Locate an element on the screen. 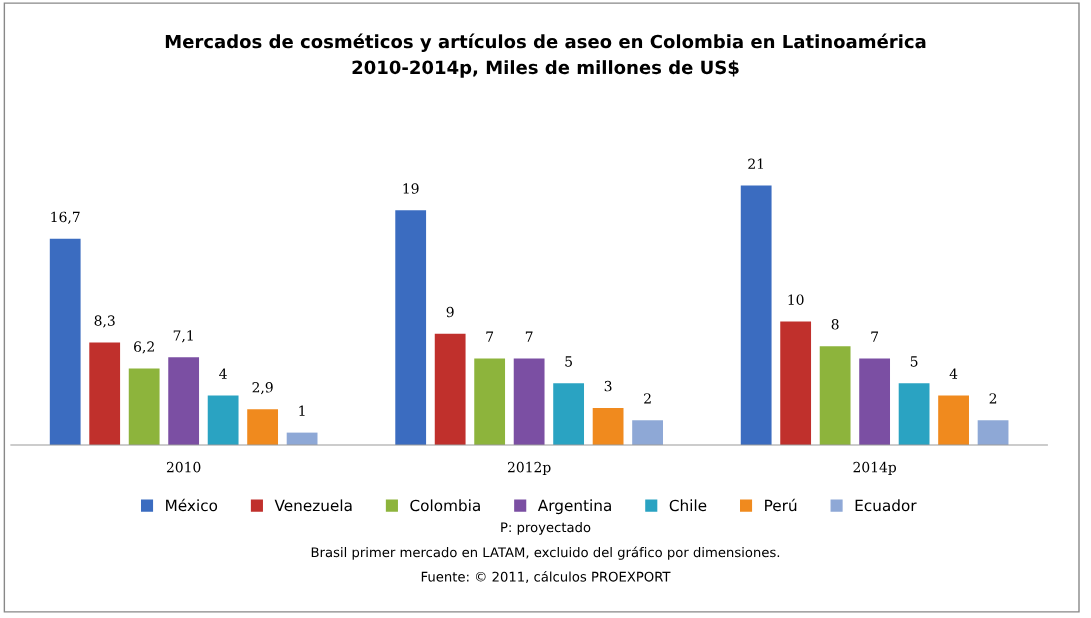 The width and height of the screenshot is (1091, 618). source-note: Fuente: © 2011, cálculos PROEXPORT is located at coordinates (546, 576).